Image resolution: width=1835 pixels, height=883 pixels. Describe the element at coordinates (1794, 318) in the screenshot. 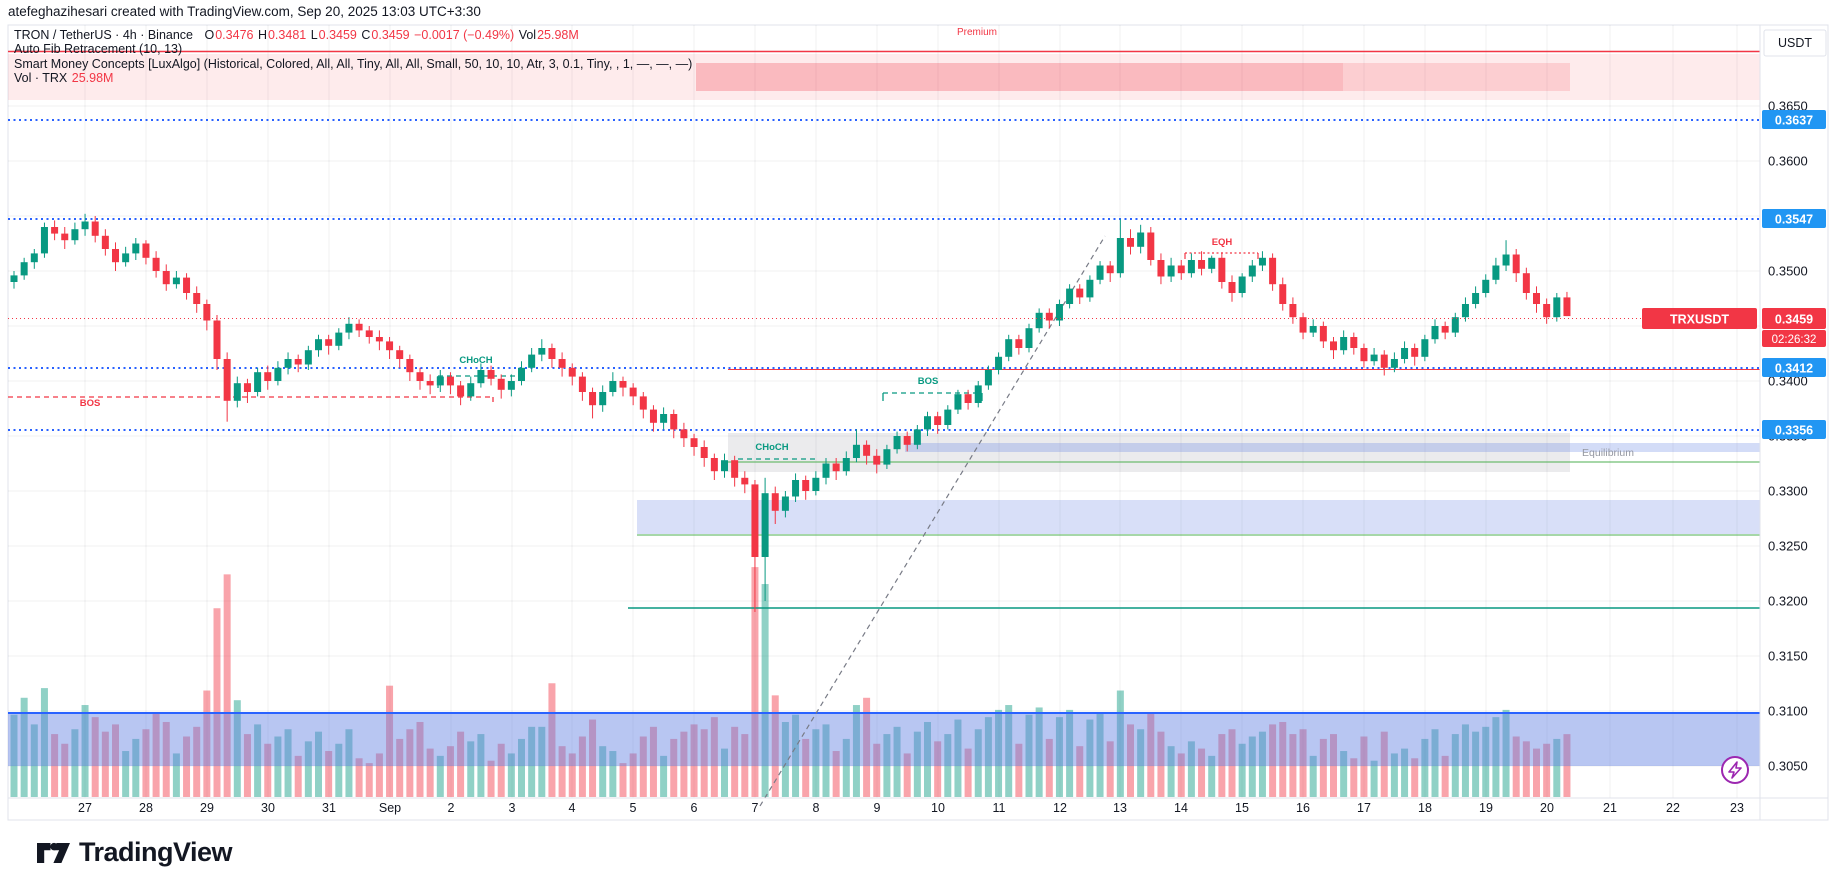

I see `last-price-badge` at that location.